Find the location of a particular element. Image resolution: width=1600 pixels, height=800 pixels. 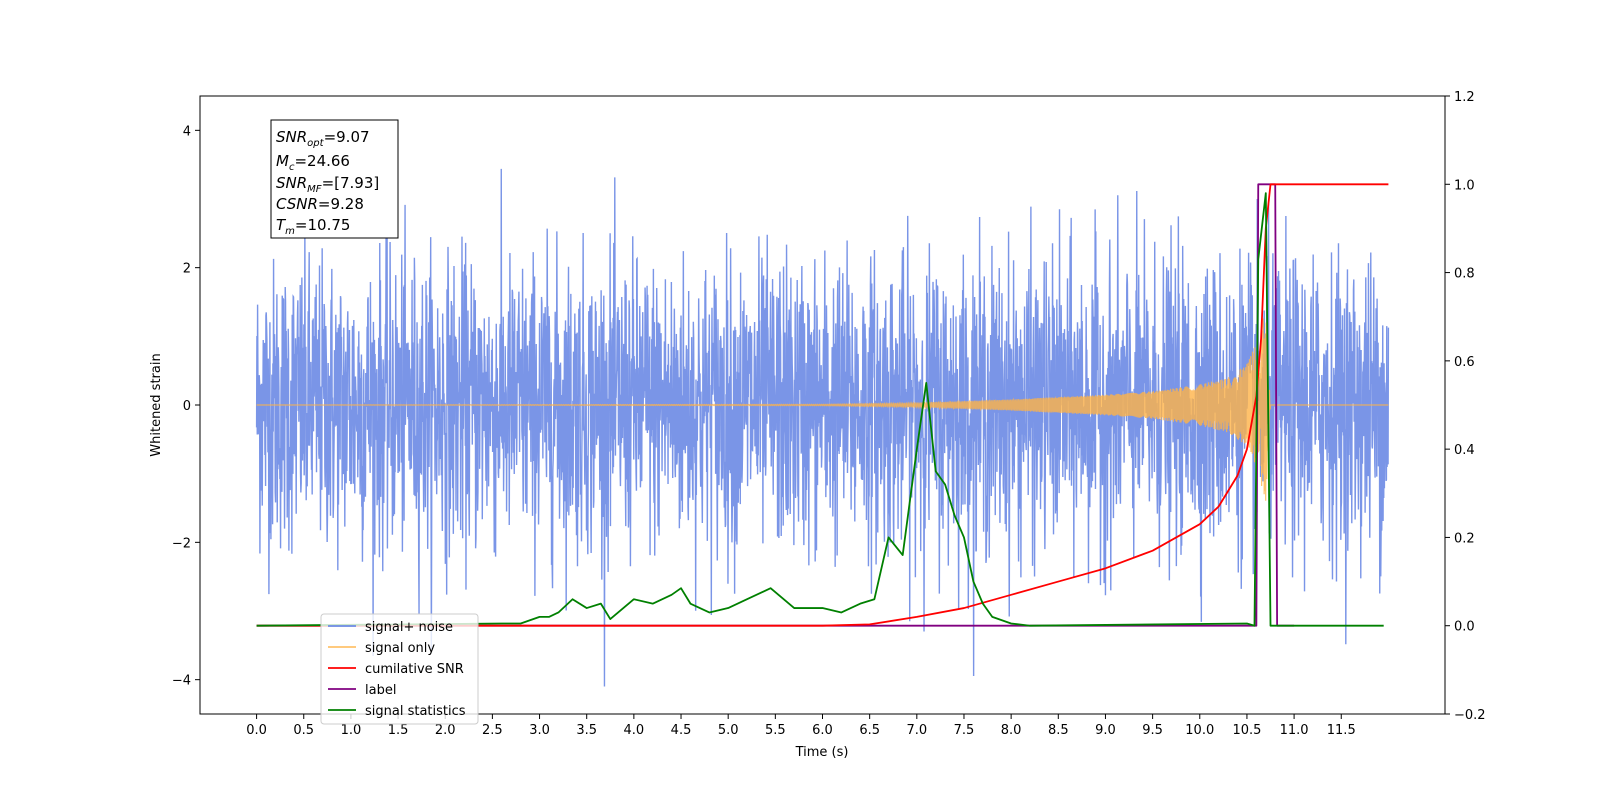

y2-tick-label: 1.0 is located at coordinates (1464, 185).